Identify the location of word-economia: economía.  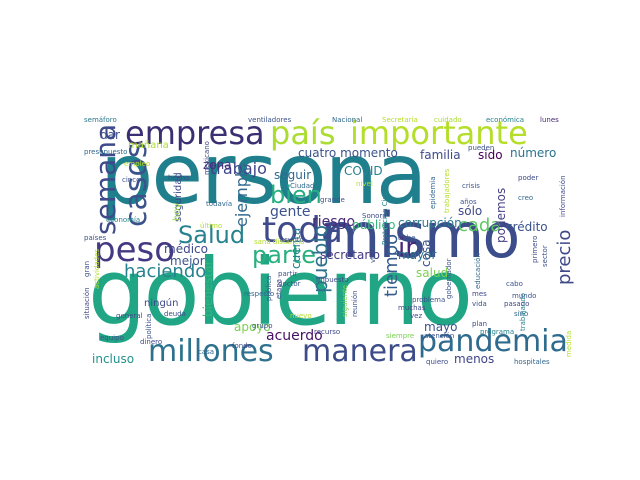
(123, 220).